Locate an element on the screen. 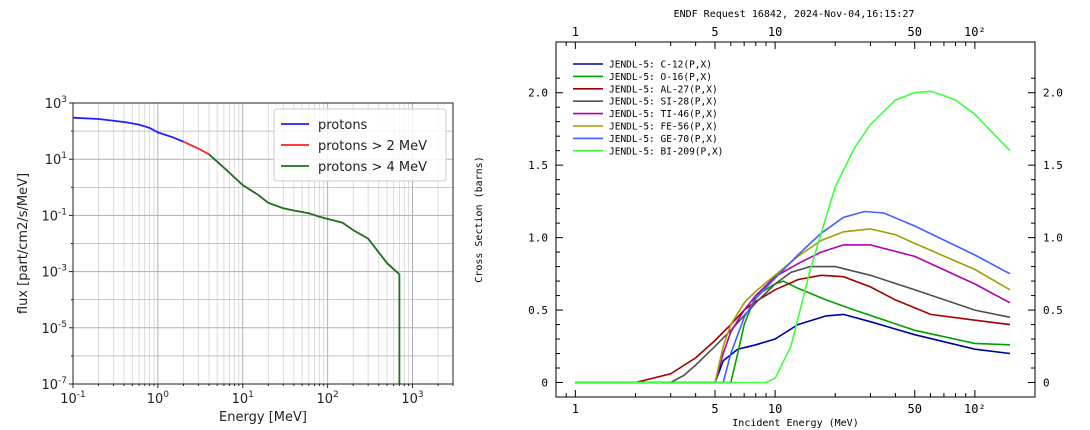 The height and width of the screenshot is (430, 1090). x-tick-label: 10² is located at coordinates (975, 409).